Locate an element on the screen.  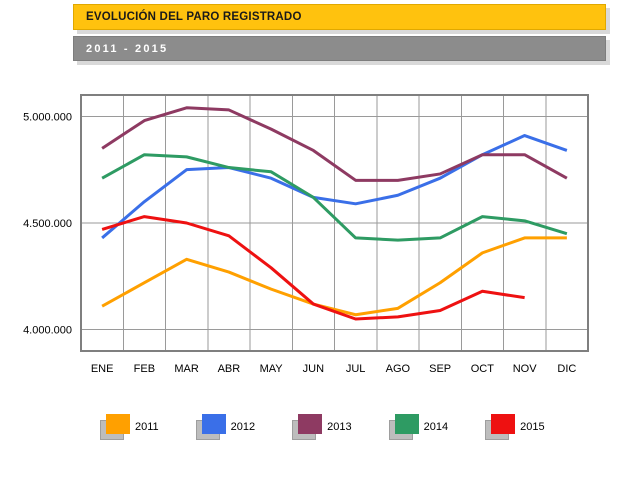
legend-swatch-2013 is located at coordinates (307, 427).